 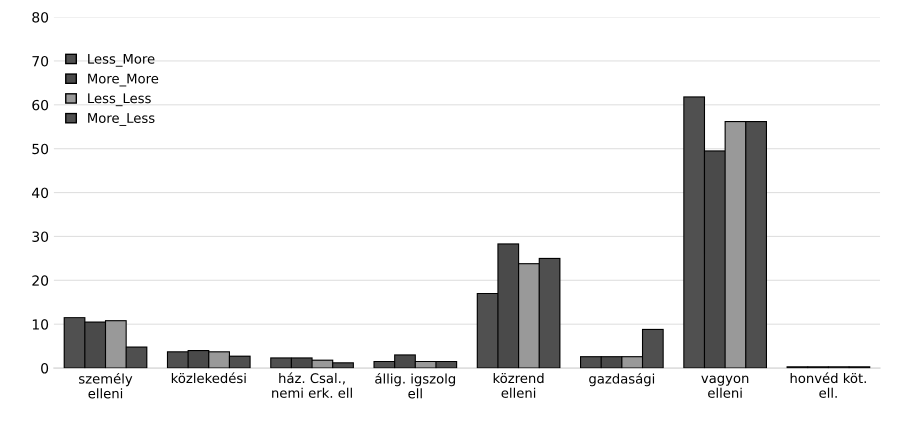 What do you see at coordinates (44, 368) in the screenshot?
I see `y-tick-label: 0` at bounding box center [44, 368].